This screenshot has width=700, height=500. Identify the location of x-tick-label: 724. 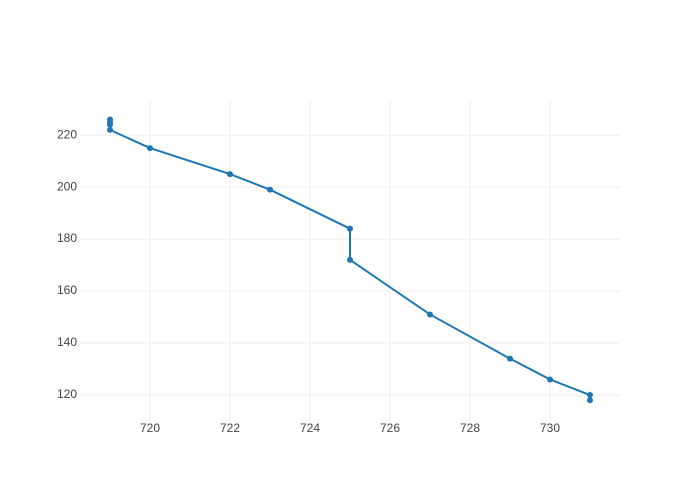
(310, 428).